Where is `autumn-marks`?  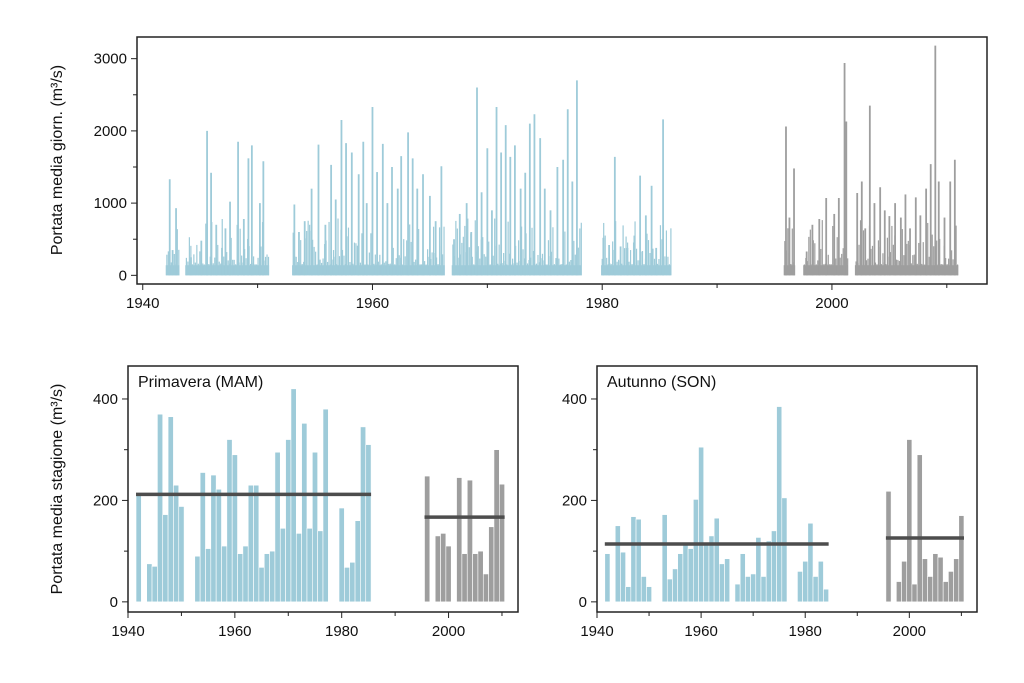 autumn-marks is located at coordinates (784, 504).